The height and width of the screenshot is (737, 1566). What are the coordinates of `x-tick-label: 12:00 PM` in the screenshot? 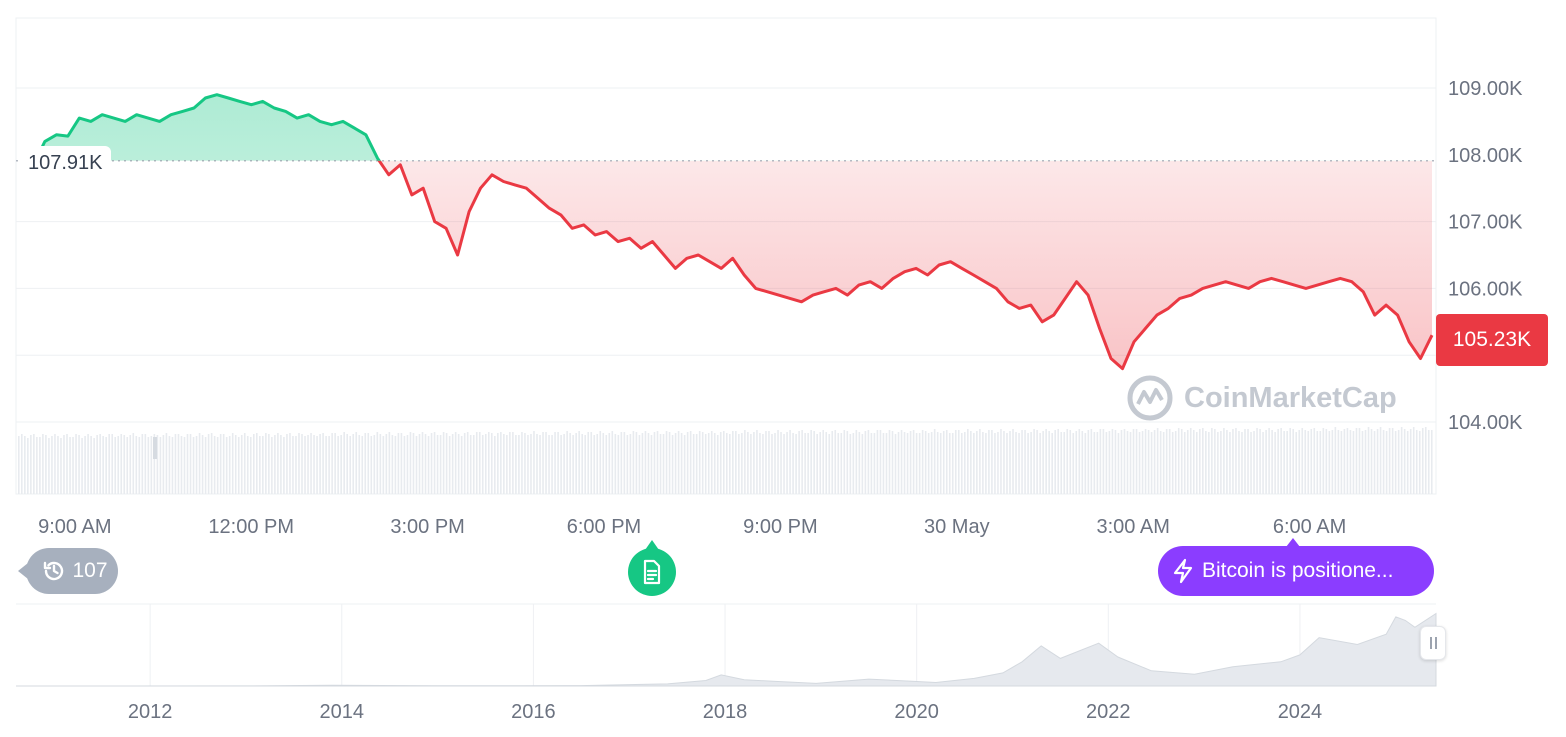 It's located at (251, 527).